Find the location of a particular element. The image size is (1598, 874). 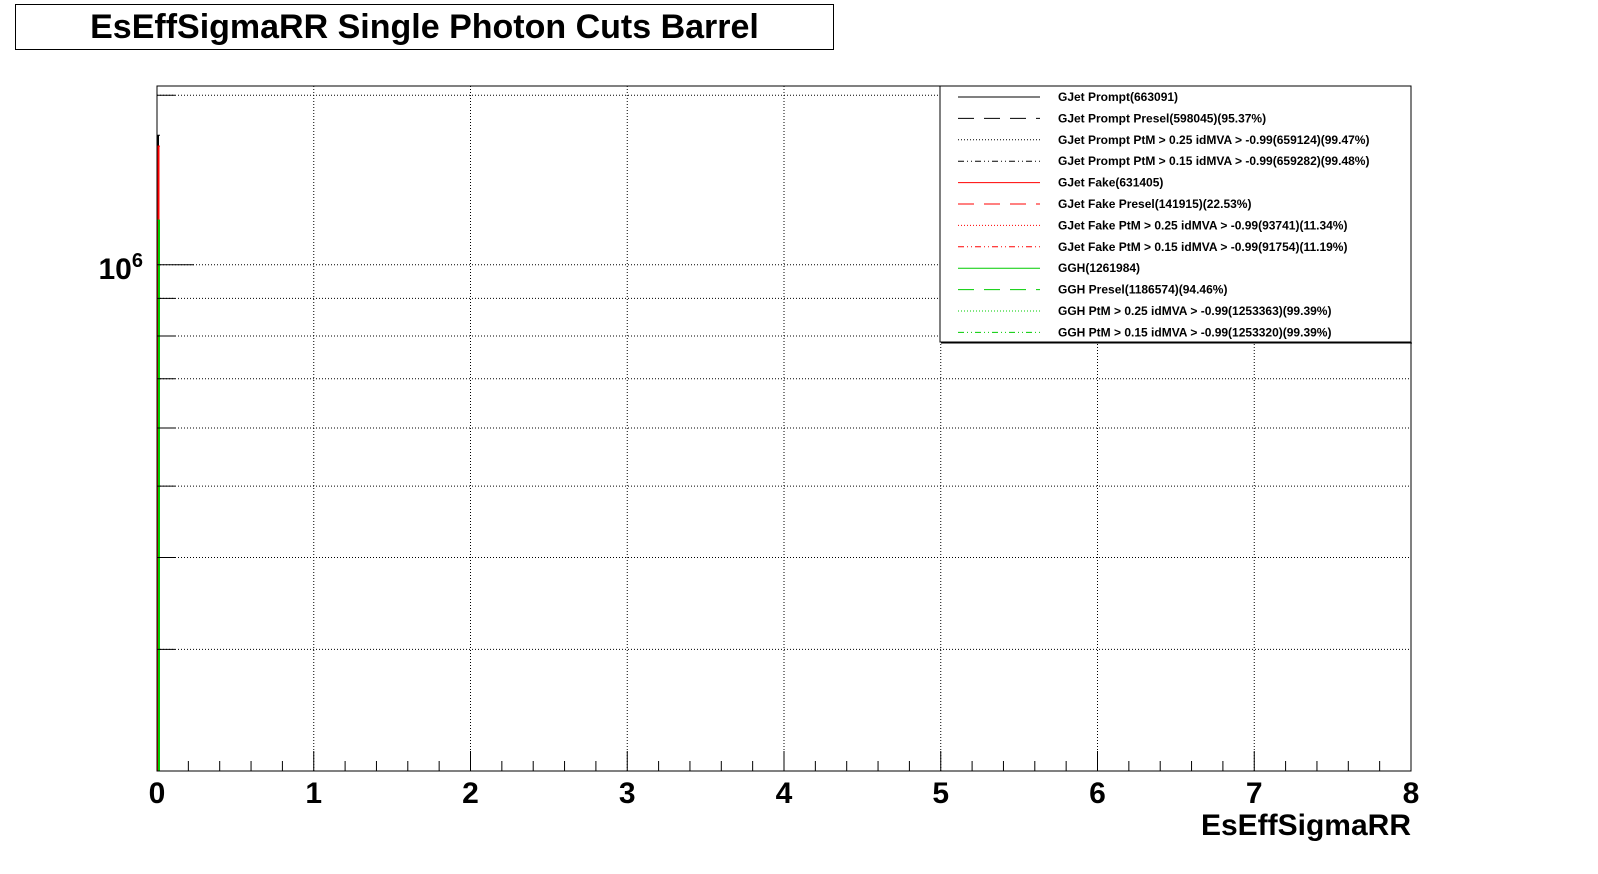

legend-entry: GGH Presel(1186574)(94.46%) is located at coordinates (1142, 290).